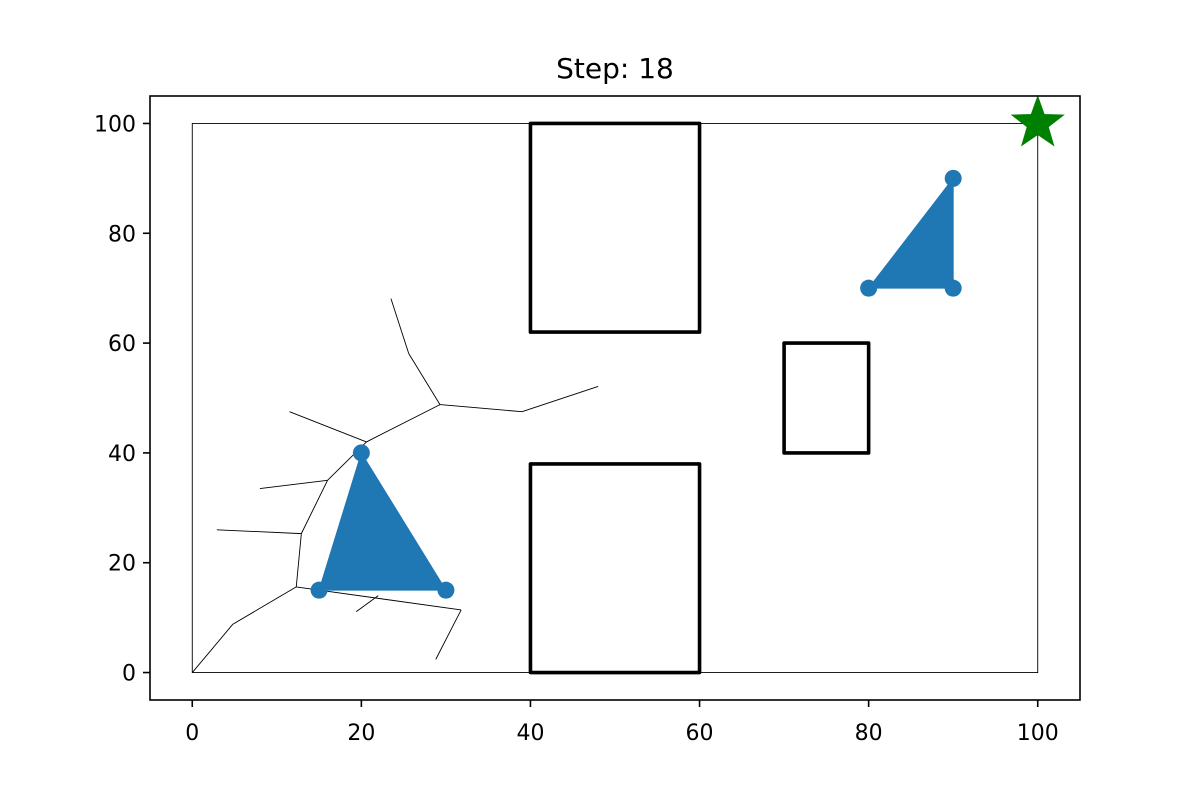 The image size is (1200, 800). I want to click on y-tick-label: 40, so click(122, 454).